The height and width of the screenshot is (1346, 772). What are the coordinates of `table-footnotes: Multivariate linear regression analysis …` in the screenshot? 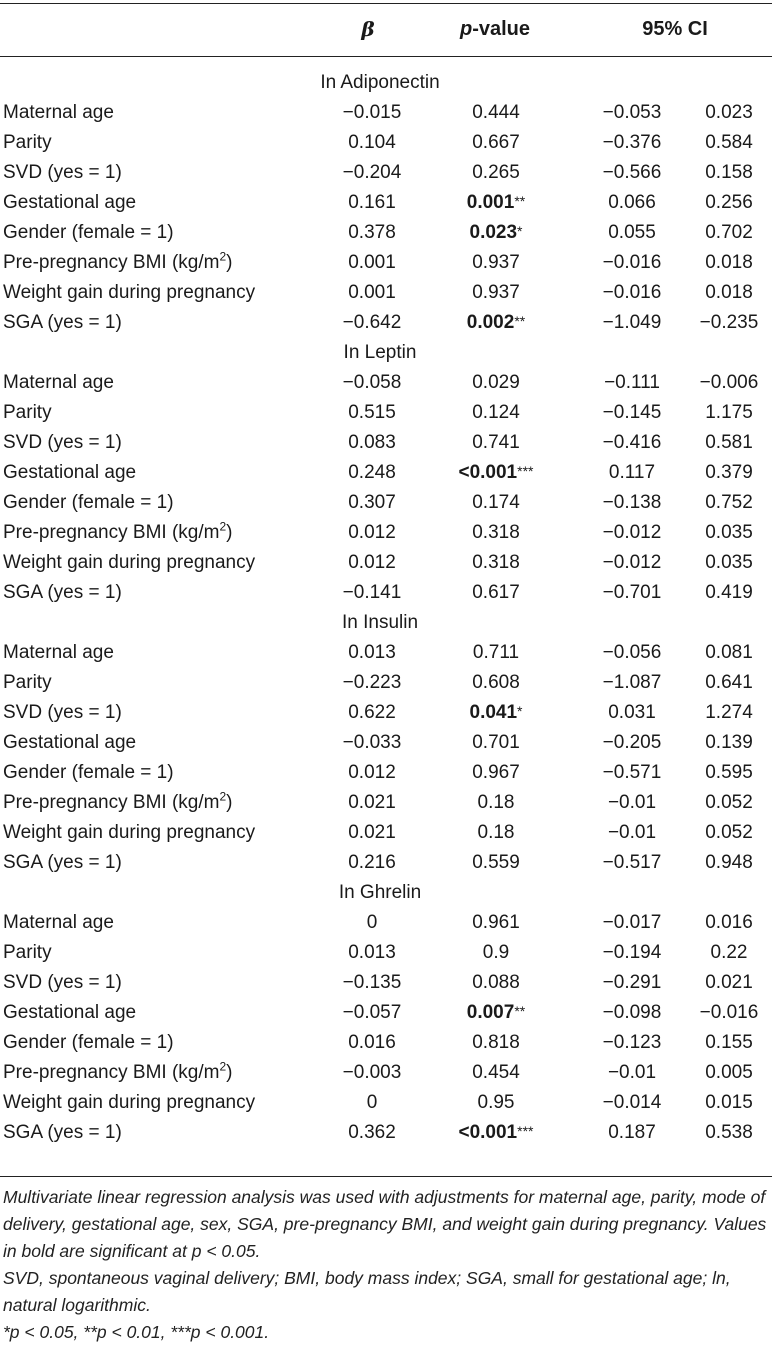 It's located at (386, 1265).